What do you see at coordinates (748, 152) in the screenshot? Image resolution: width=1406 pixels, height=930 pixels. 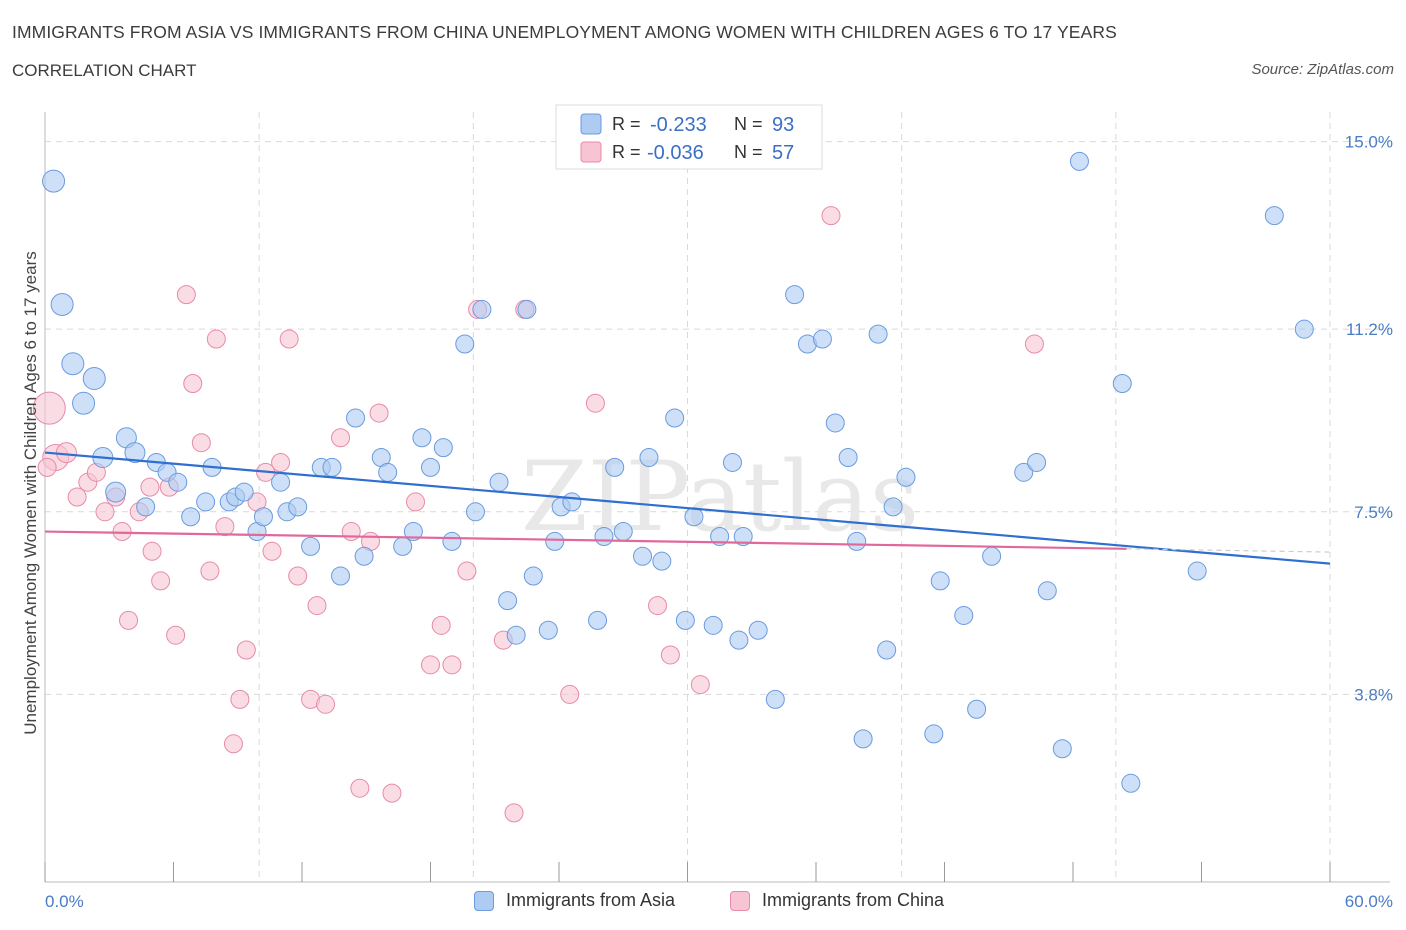 I see `legend-n-label-china: N =` at bounding box center [748, 152].